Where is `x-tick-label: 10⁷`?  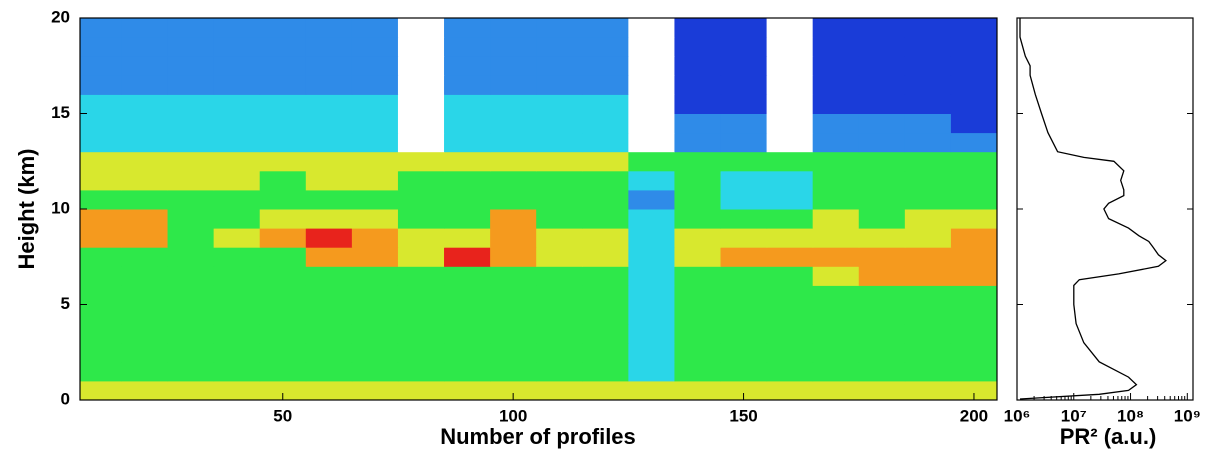 x-tick-label: 10⁷ is located at coordinates (1074, 415).